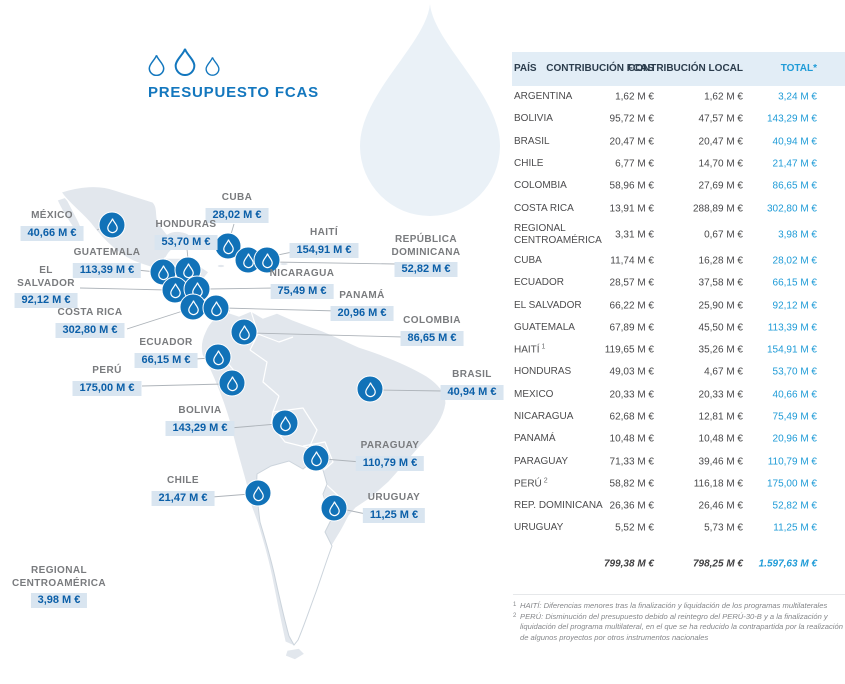 Image resolution: width=845 pixels, height=684 pixels. I want to click on row-local: 37,58 M €, so click(720, 283).